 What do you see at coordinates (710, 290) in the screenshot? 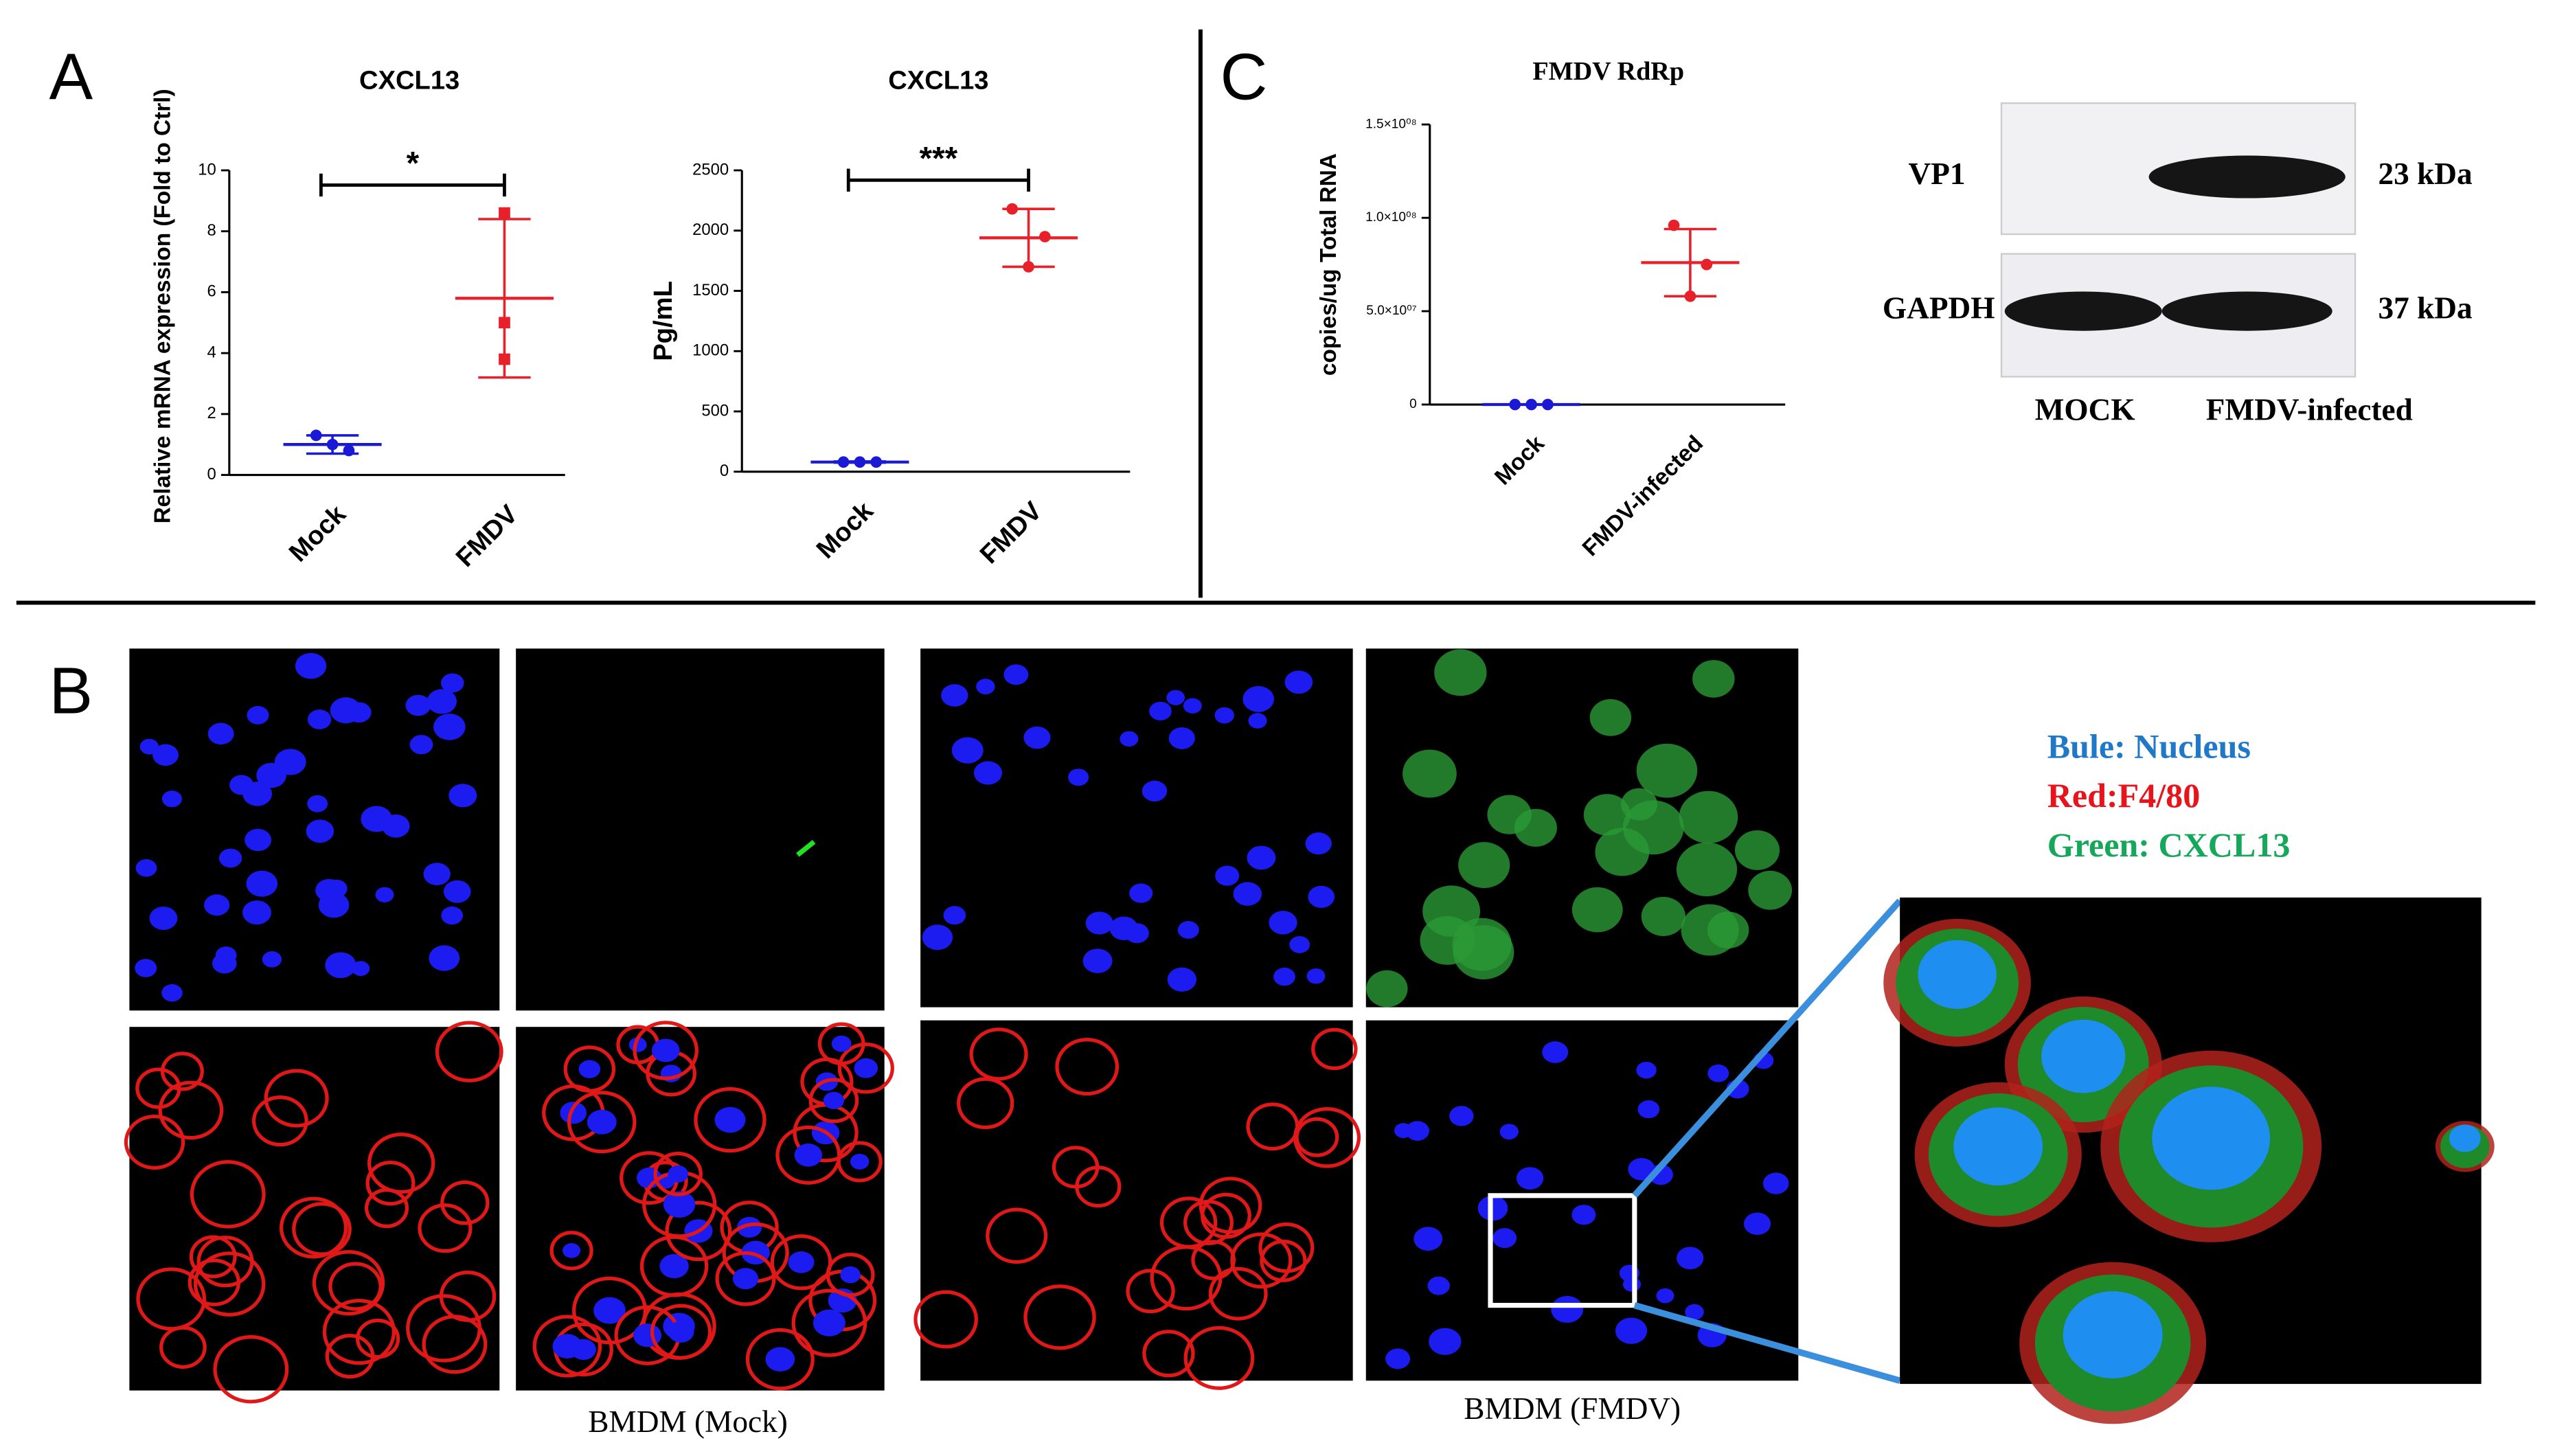
I see `y-tick-label: 1500` at bounding box center [710, 290].